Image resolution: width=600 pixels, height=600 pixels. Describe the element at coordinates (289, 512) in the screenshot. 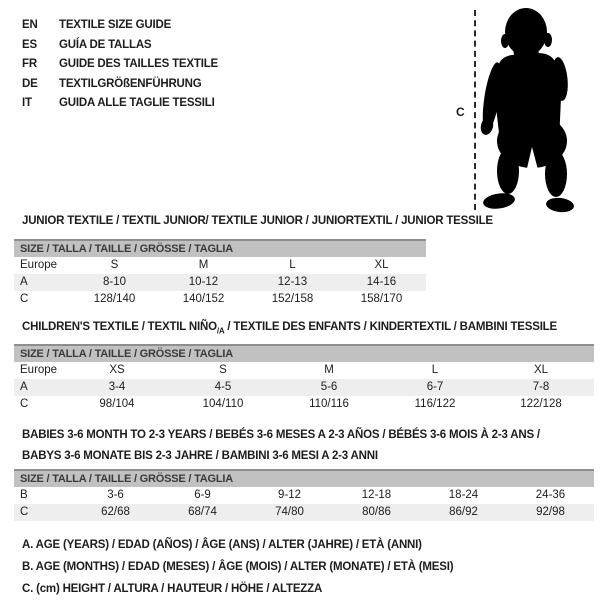

I see `size-cell: 74/80` at that location.